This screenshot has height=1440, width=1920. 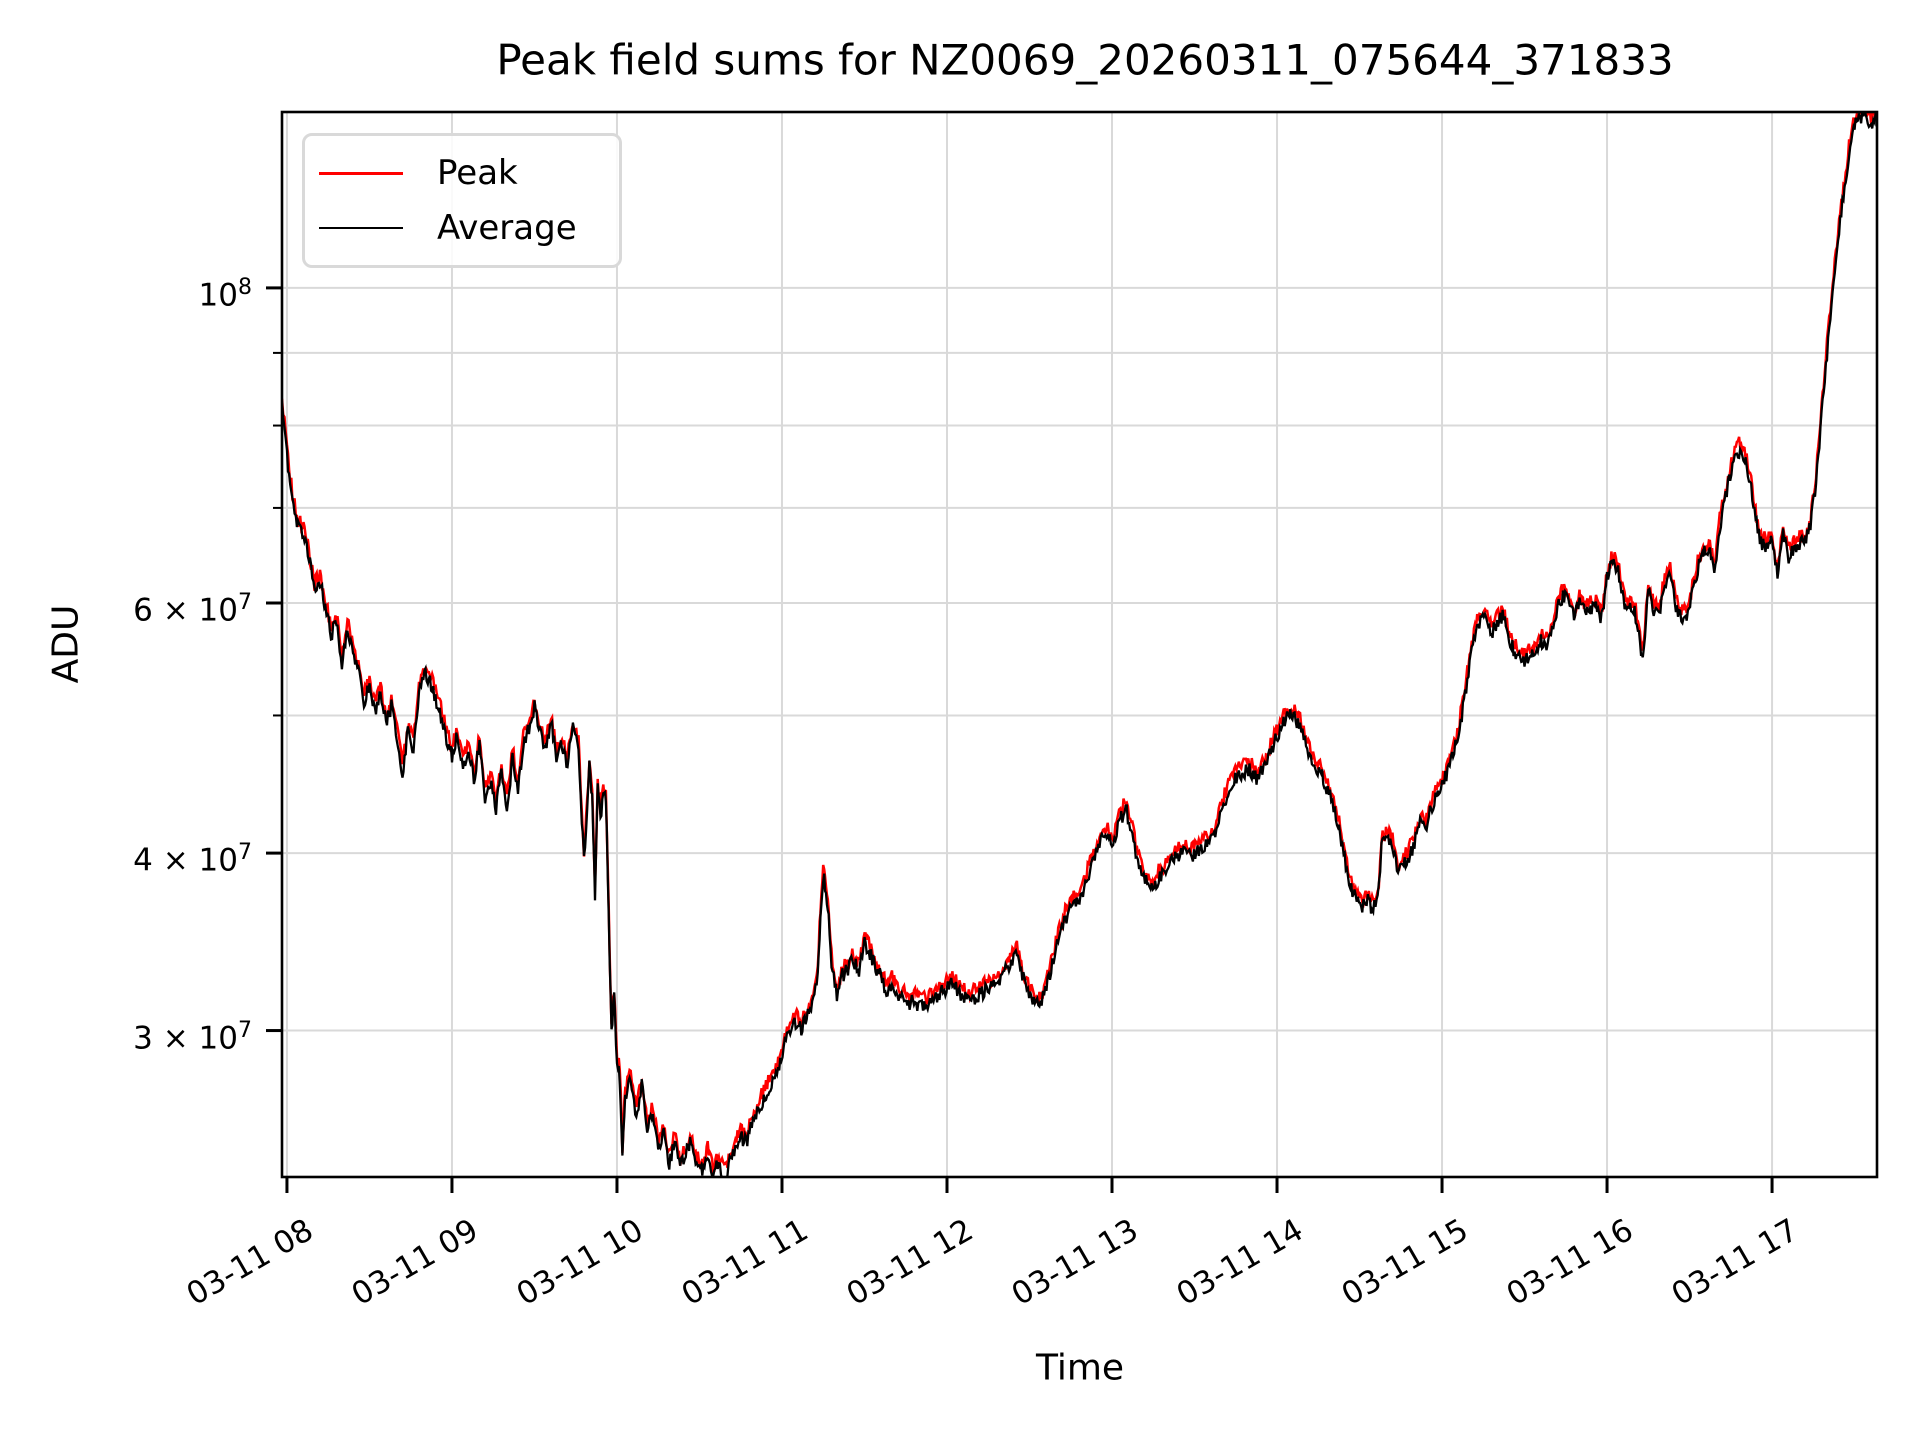 I want to click on y-tick-label: 4 × 107, so click(x=192, y=859).